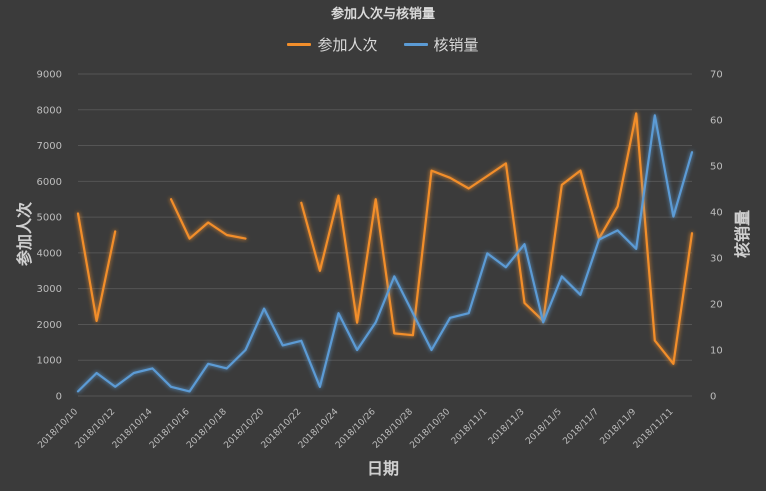  What do you see at coordinates (742, 234) in the screenshot?
I see `y-axis-label-right: 核销量` at bounding box center [742, 234].